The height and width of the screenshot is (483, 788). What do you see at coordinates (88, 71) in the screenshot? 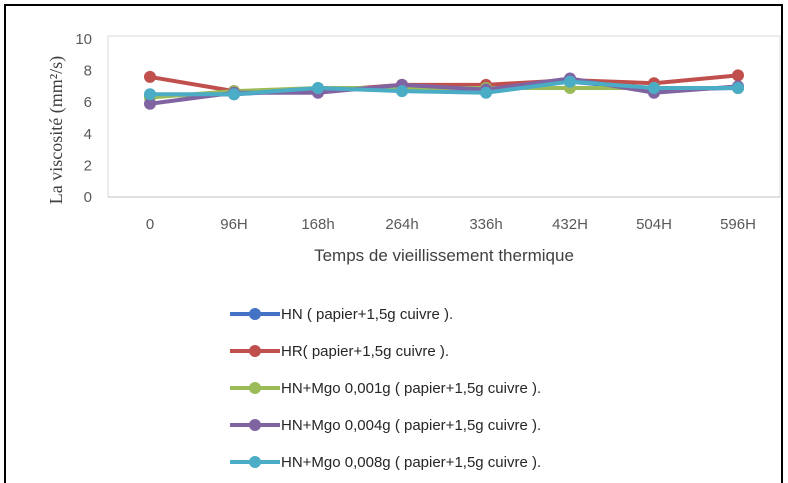
I see `y-tick-label: 8` at bounding box center [88, 71].